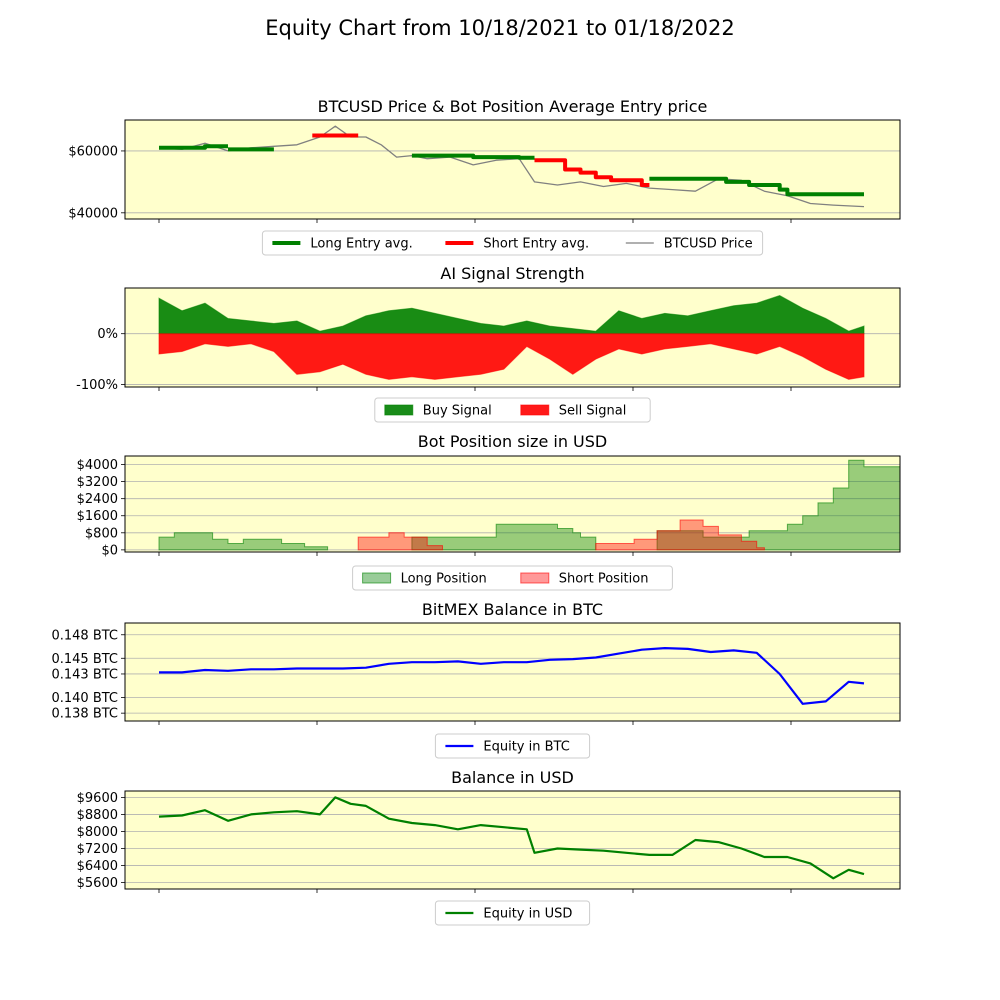 The height and width of the screenshot is (1000, 1000). I want to click on position-ytick-label: $3200, so click(97, 482).